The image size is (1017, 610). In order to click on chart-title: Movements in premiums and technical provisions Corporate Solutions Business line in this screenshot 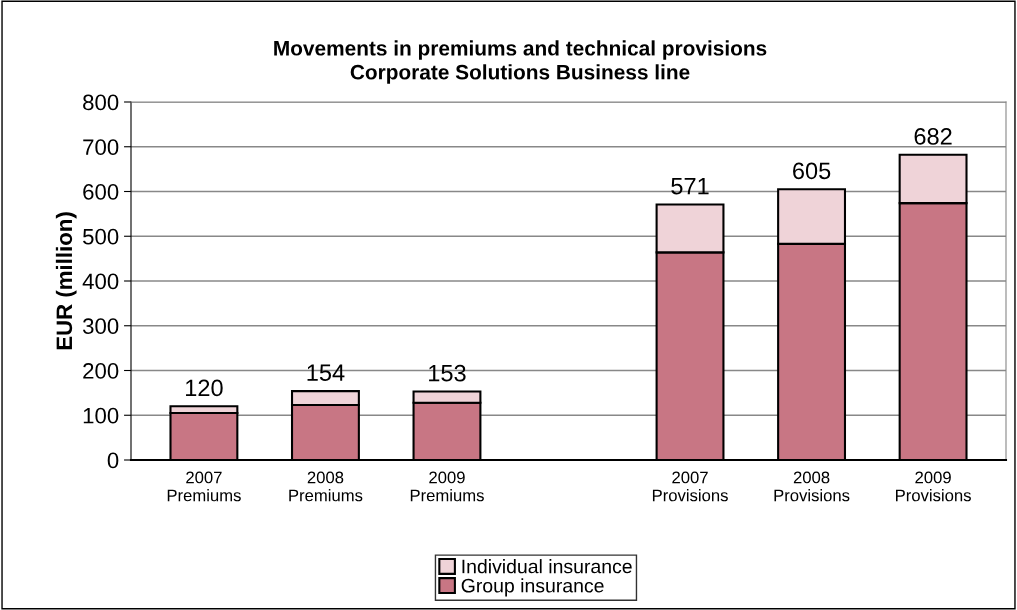, I will do `click(520, 62)`.